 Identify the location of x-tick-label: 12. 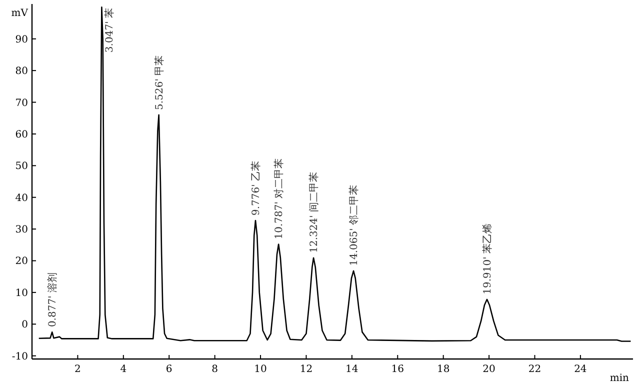
(306, 369).